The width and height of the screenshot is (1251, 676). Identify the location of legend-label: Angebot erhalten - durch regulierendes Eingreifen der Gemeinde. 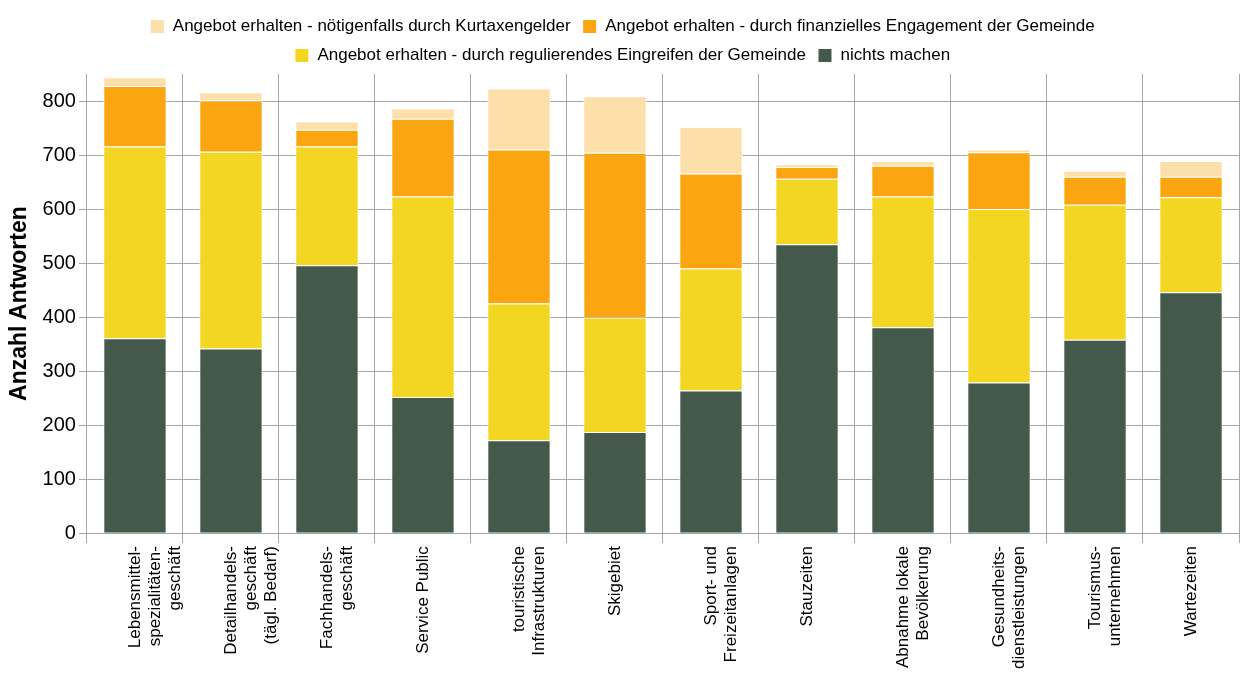
(561, 55).